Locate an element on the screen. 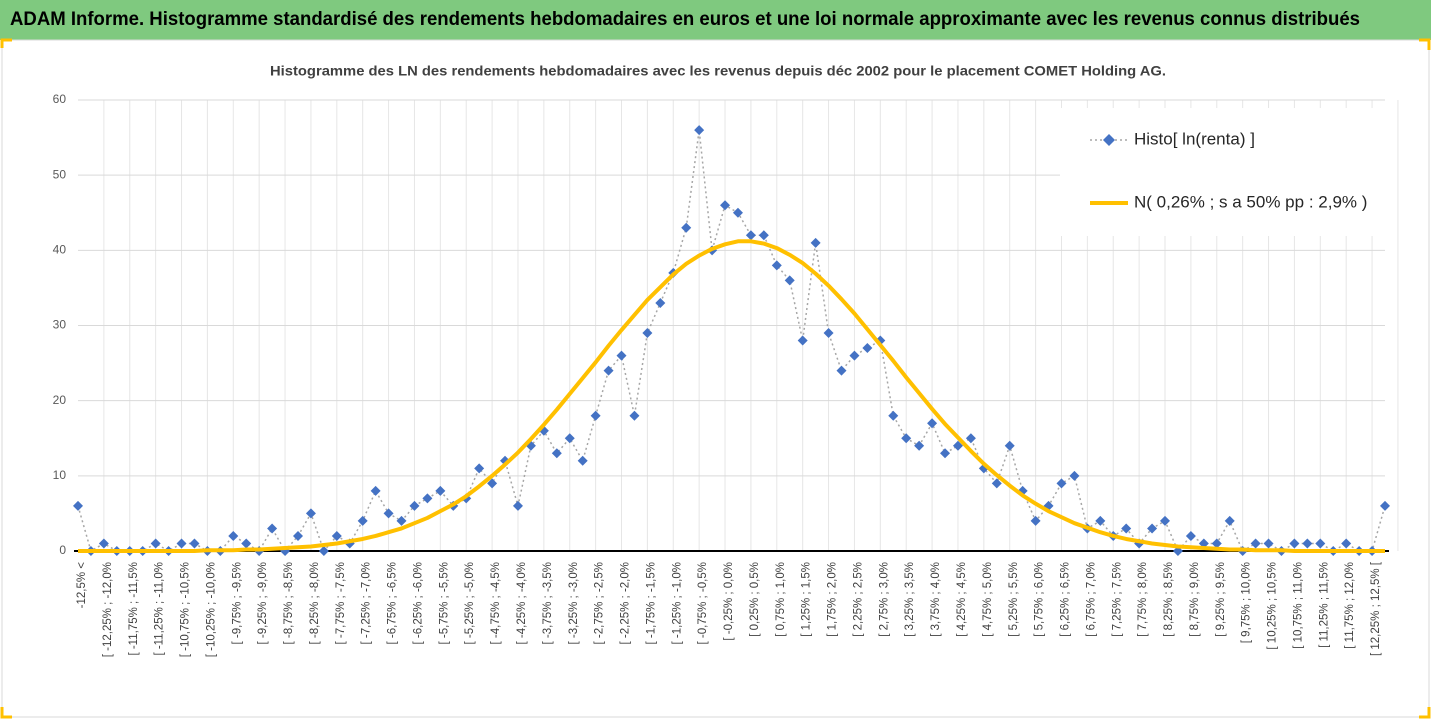 Image resolution: width=1431 pixels, height=719 pixels. x-tick-label: [ -10,25% ; -10,0% is located at coordinates (211, 609).